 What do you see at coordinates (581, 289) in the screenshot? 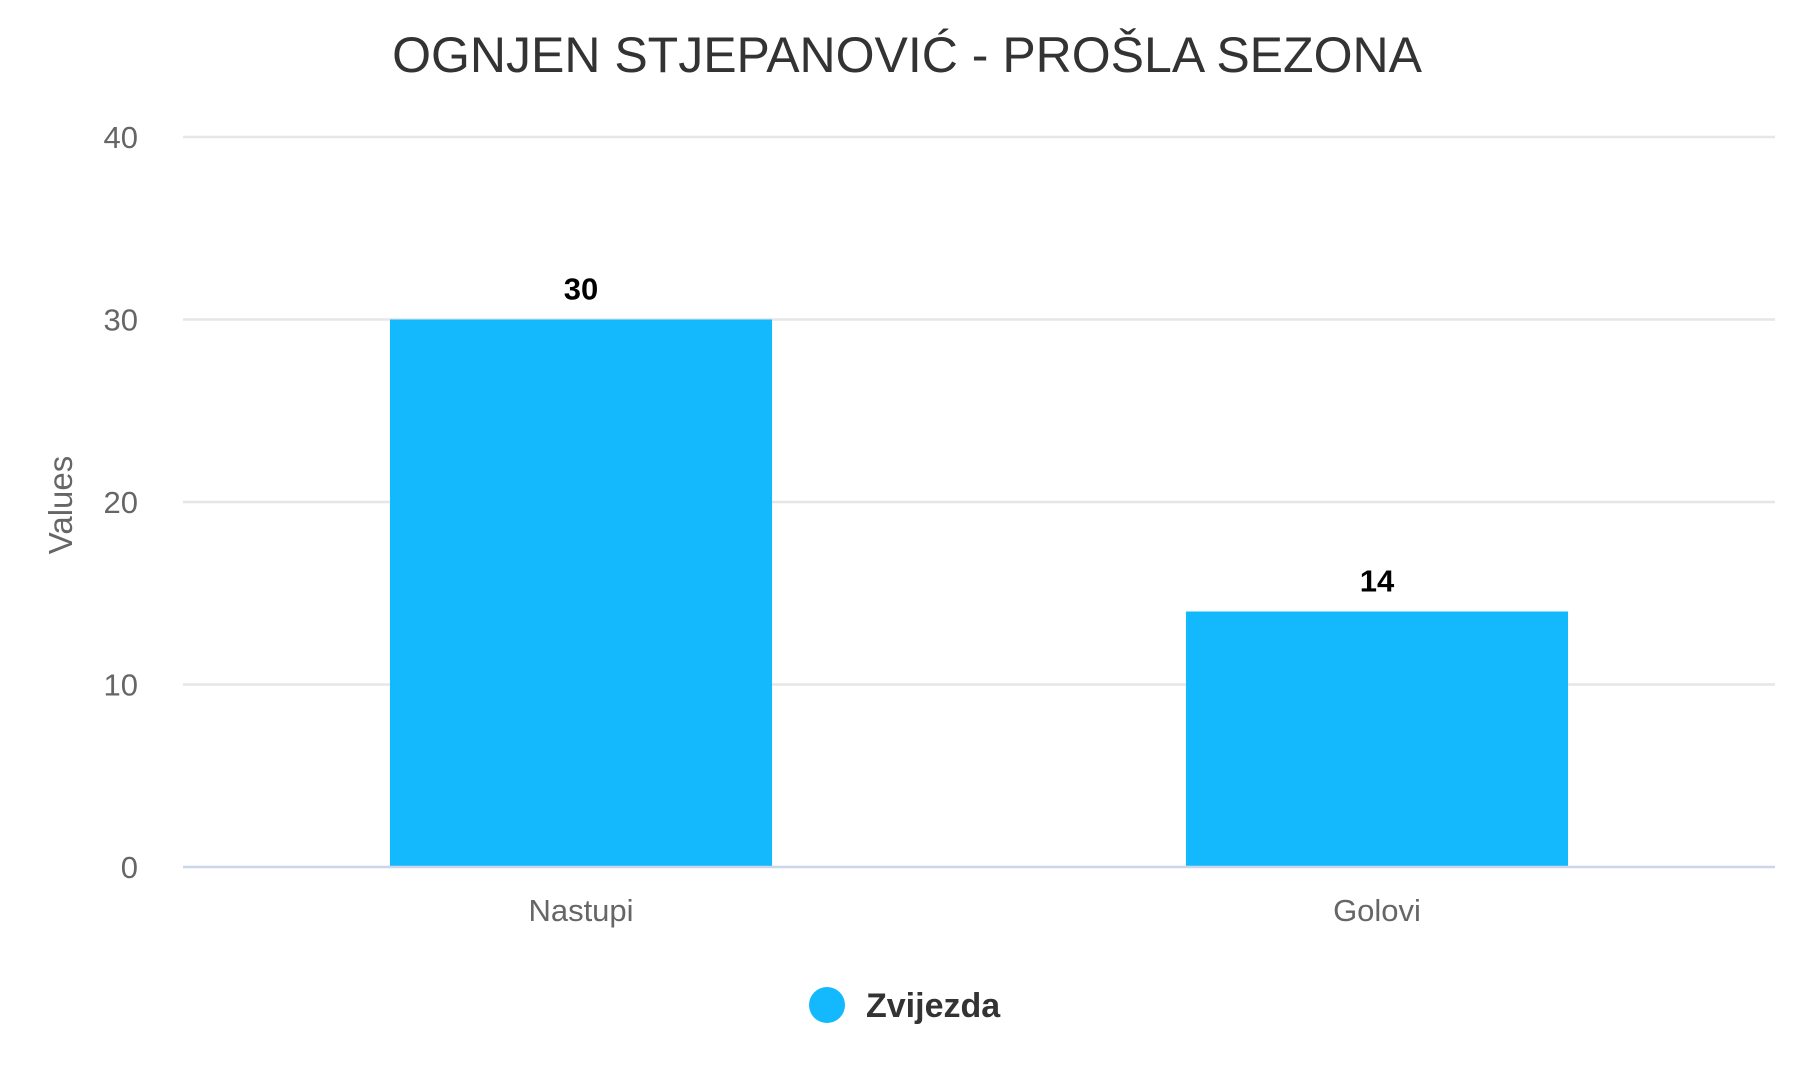
I see `data-label-nastupi: 30` at bounding box center [581, 289].